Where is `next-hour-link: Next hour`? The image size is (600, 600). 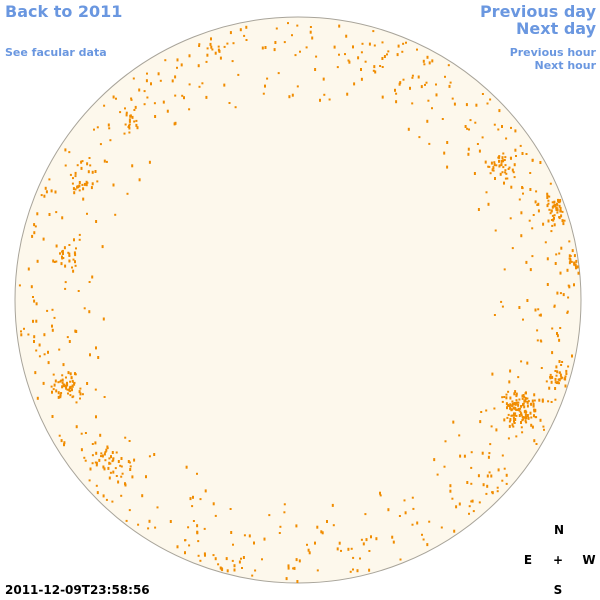 next-hour-link: Next hour is located at coordinates (566, 65).